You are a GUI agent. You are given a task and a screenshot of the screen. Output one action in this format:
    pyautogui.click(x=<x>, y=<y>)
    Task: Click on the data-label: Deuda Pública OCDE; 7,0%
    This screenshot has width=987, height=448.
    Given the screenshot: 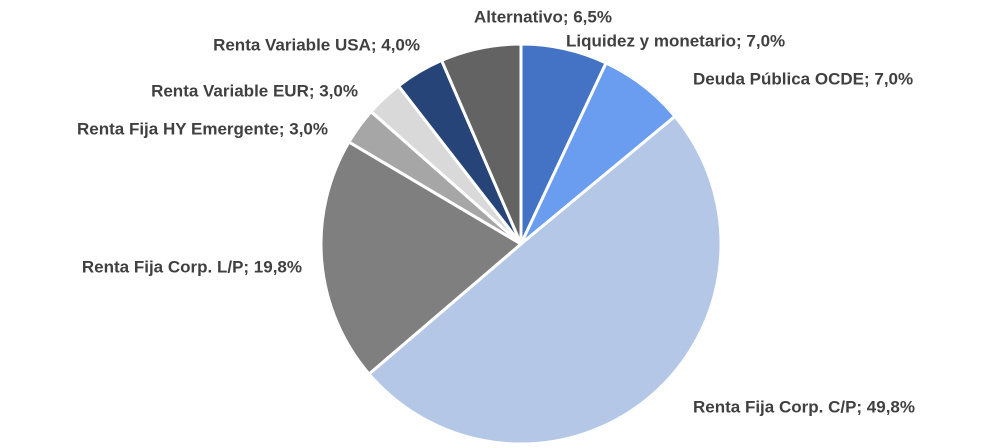 What is the action you would take?
    pyautogui.click(x=803, y=78)
    